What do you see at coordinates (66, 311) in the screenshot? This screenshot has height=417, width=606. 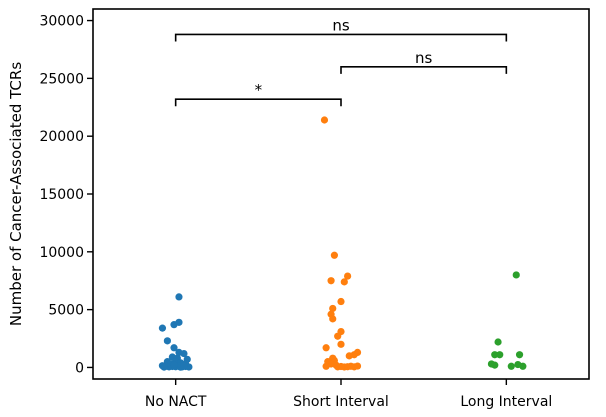 I see `y-tick-label: 5000` at bounding box center [66, 311].